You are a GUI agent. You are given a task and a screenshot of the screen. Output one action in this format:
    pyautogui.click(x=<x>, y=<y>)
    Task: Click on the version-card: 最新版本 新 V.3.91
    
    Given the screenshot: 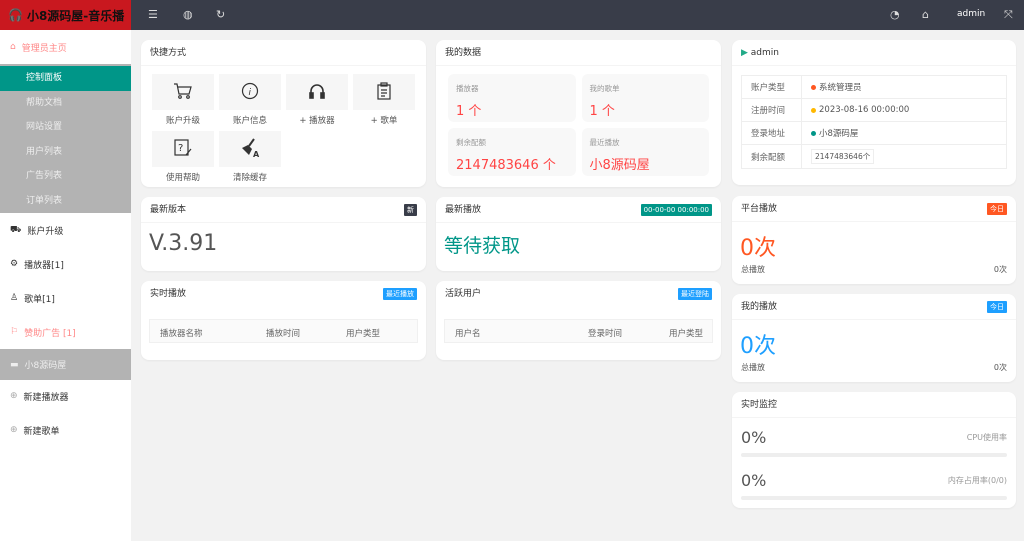 What is the action you would take?
    pyautogui.click(x=283, y=234)
    